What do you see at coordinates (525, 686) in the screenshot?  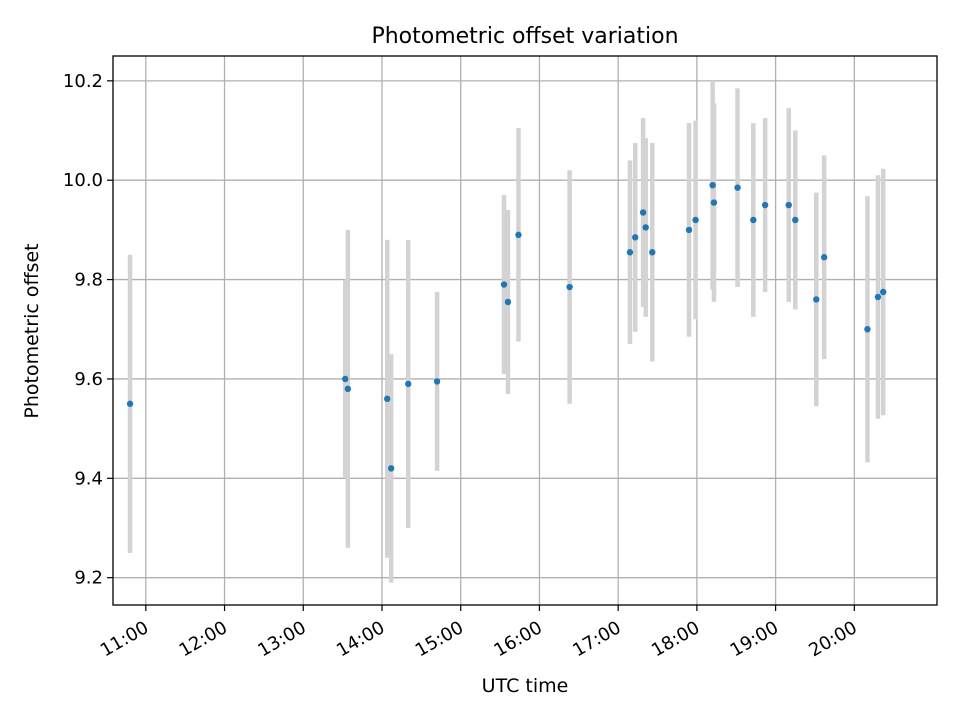 I see `x-axis-label: UTC time` at bounding box center [525, 686].